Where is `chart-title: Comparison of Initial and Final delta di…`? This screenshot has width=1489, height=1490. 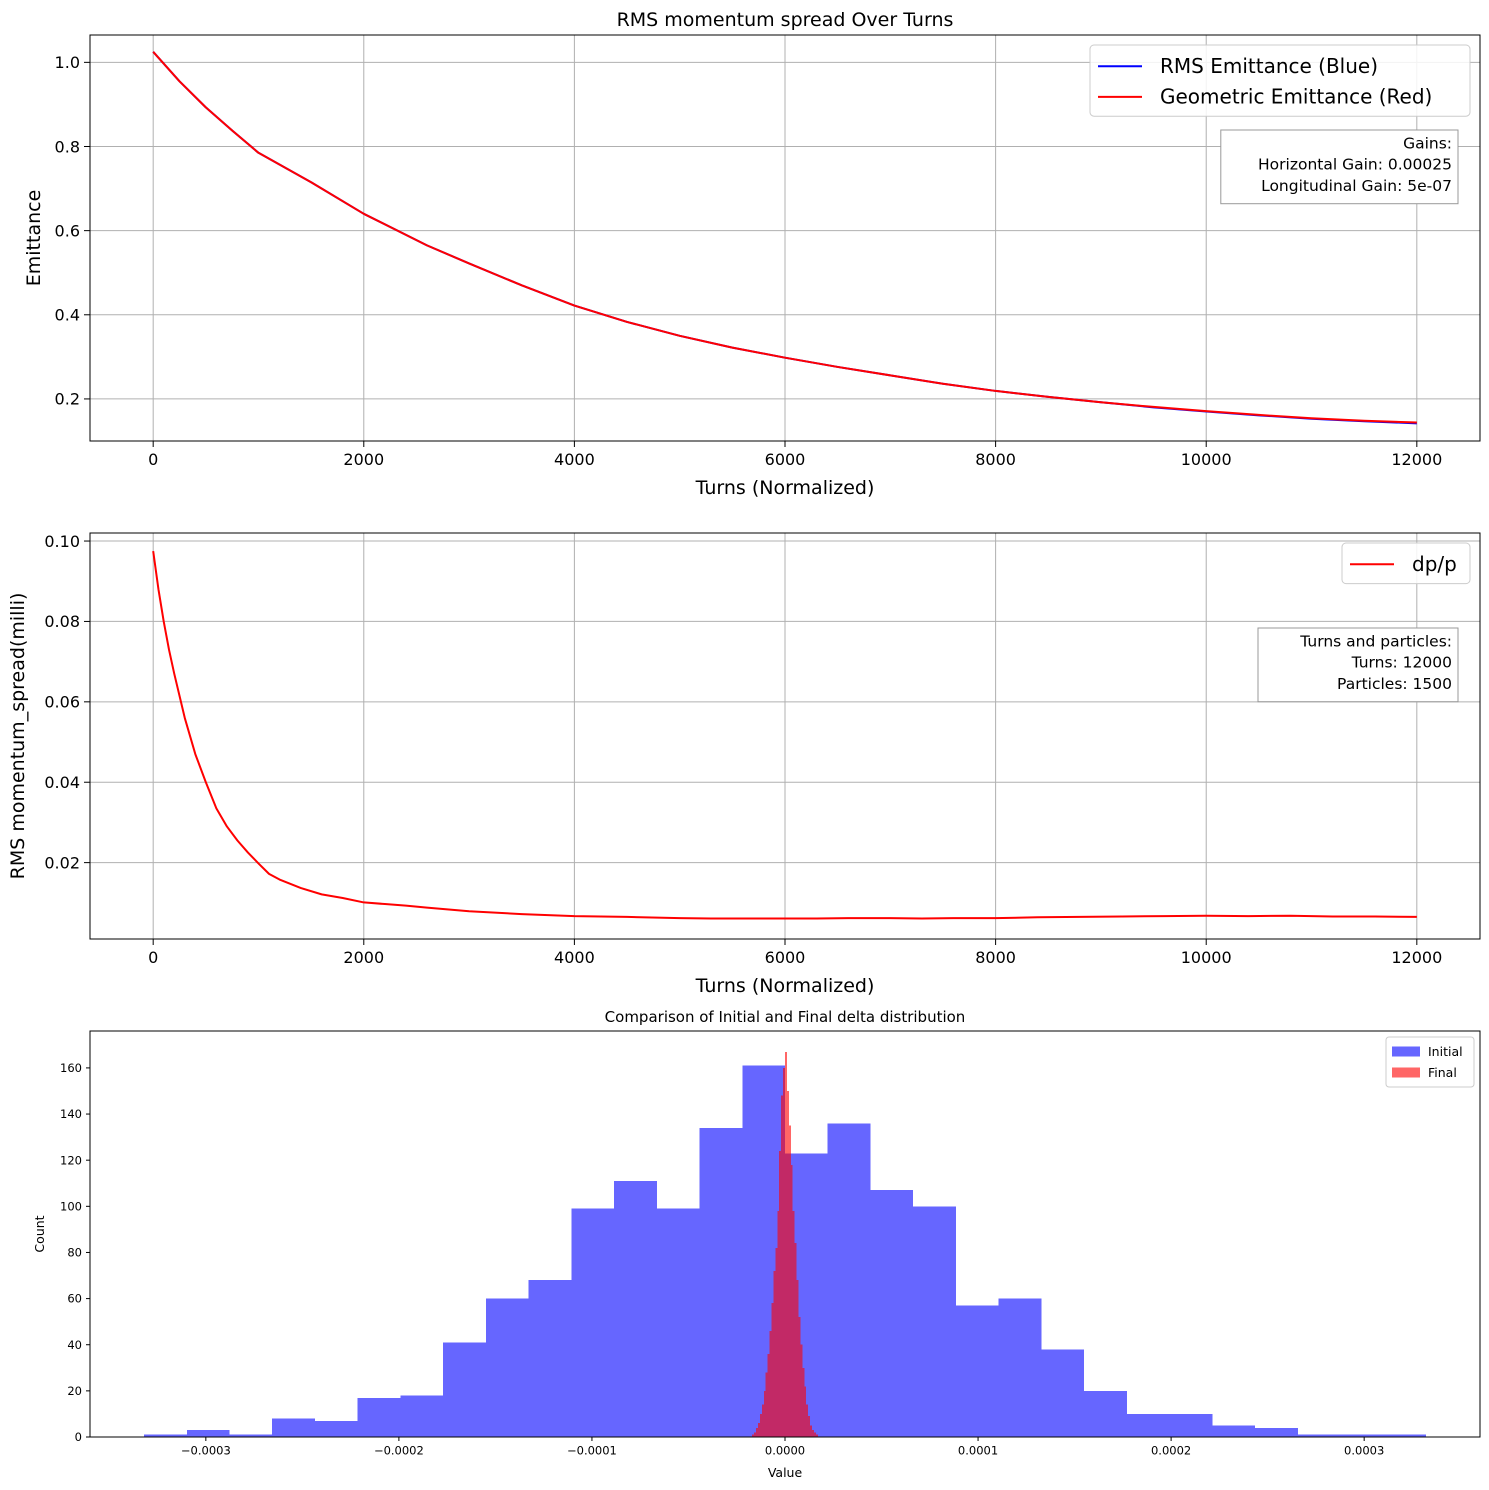
chart-title: Comparison of Initial and Final delta di… is located at coordinates (785, 1017).